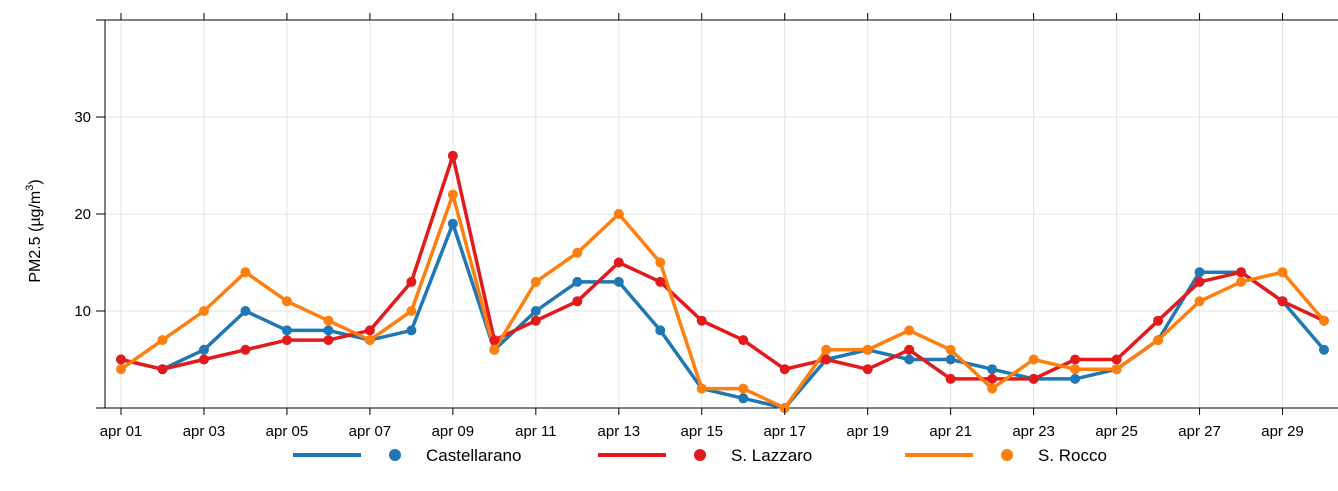 The height and width of the screenshot is (491, 1338). I want to click on x-tick-label: apr 05, so click(287, 431).